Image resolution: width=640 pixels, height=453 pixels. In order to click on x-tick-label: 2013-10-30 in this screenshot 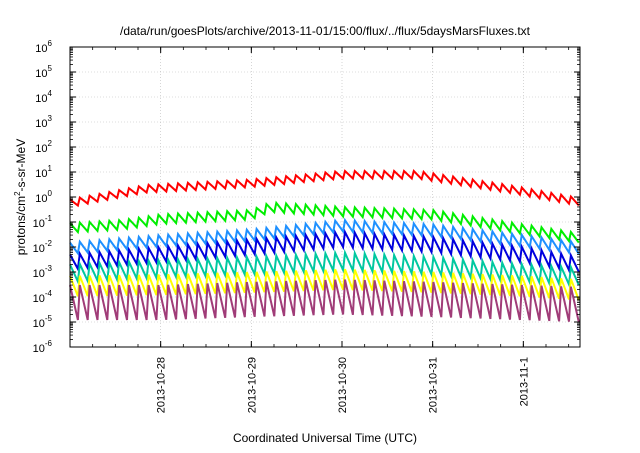, I will do `click(343, 385)`.